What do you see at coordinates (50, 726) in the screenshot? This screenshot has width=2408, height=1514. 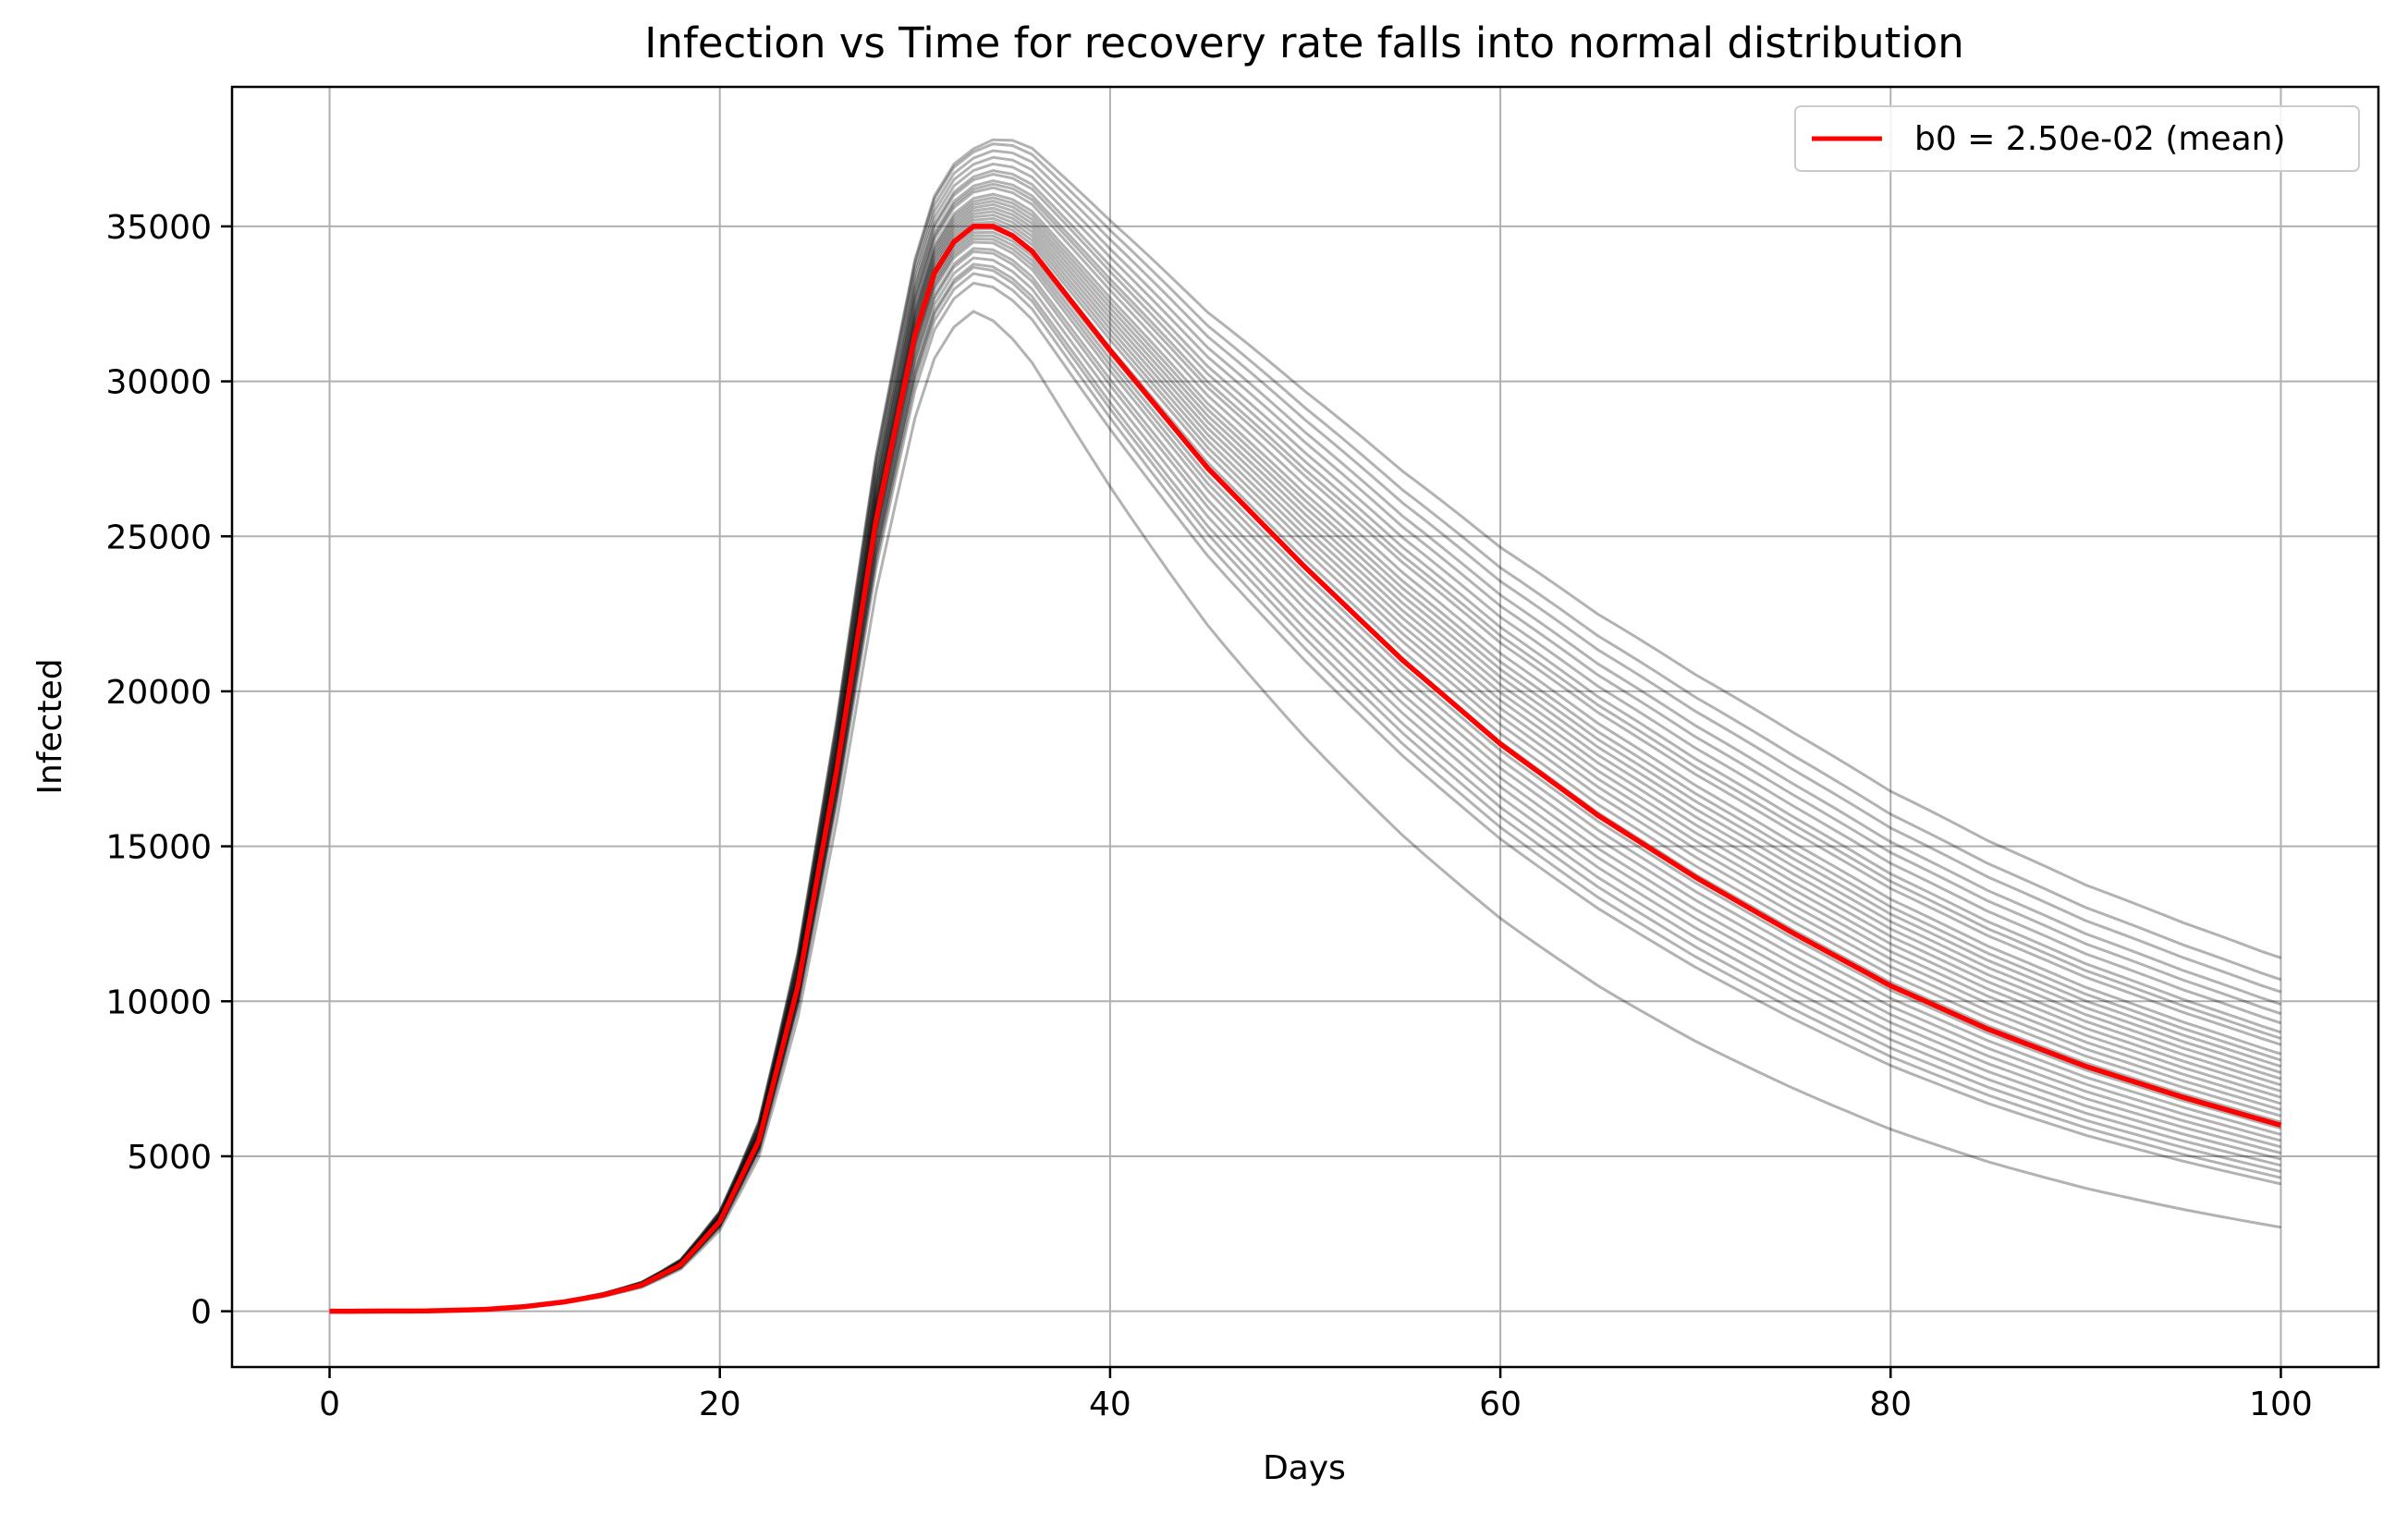 I see `y-axis-label: Infected` at bounding box center [50, 726].